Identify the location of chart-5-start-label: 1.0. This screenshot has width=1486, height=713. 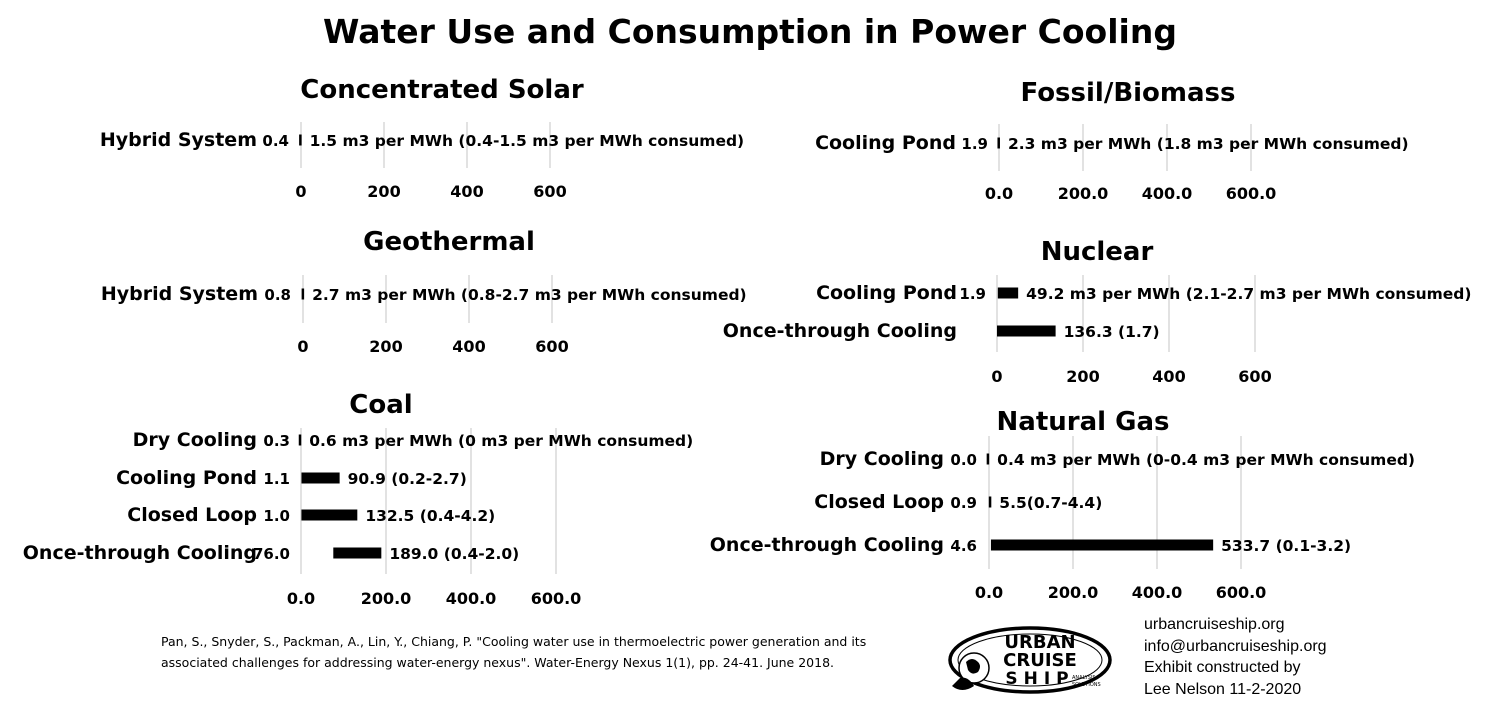
(276, 516).